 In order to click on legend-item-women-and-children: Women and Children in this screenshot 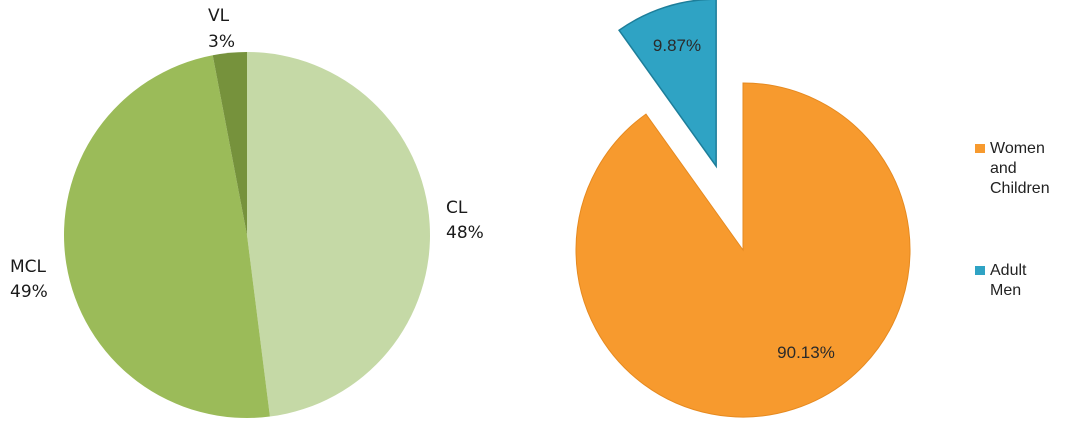, I will do `click(1012, 168)`.